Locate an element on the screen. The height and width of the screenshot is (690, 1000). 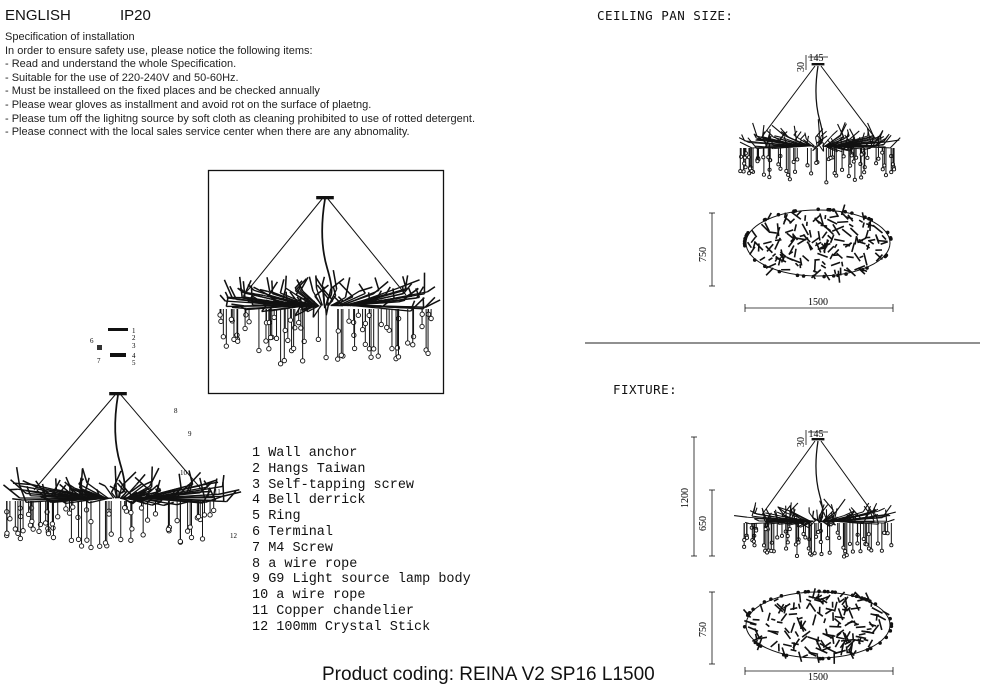
callout-number: 7 is located at coordinates (99, 361).